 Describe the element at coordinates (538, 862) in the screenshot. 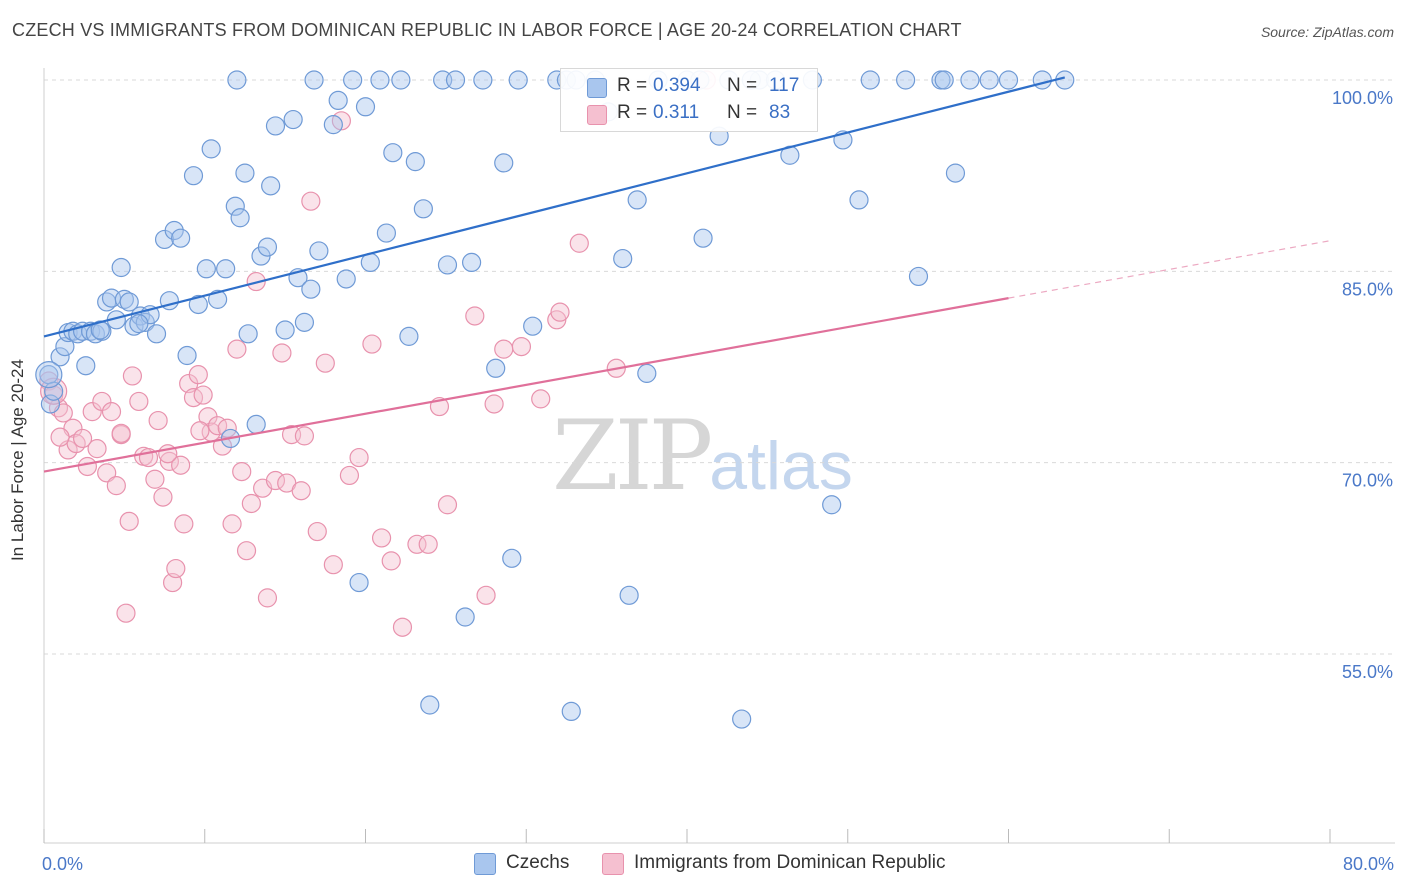

I see `bottom-legend-label: Czechs` at that location.